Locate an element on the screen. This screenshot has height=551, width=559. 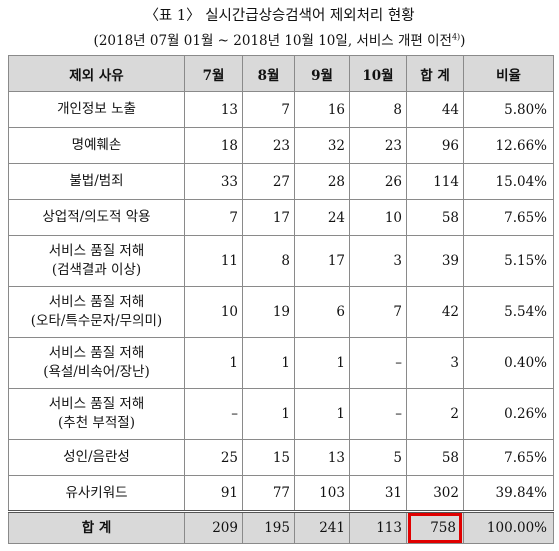
jul-cell: 10 is located at coordinates (213, 312).